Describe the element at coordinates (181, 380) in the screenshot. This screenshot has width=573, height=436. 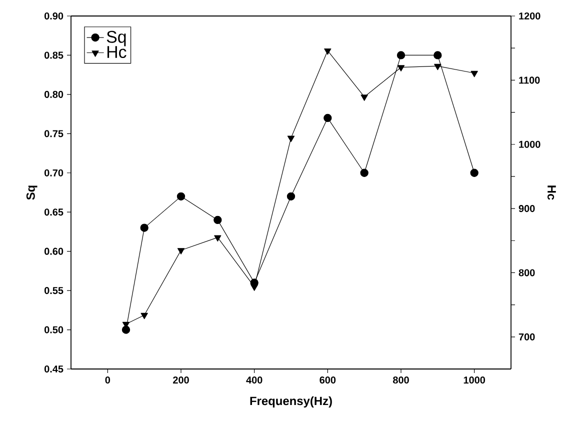
I see `x-tick-label: 200` at that location.